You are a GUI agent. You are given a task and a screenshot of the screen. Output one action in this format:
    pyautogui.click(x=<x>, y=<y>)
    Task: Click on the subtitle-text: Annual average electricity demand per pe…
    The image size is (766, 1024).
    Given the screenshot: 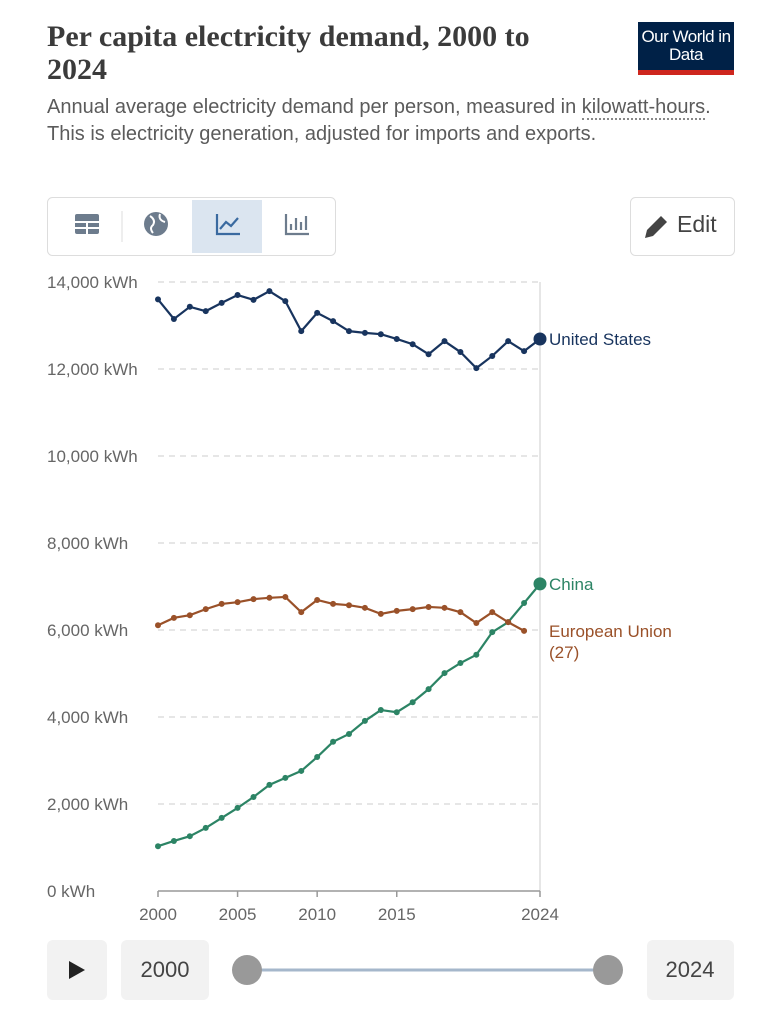 What is the action you would take?
    pyautogui.click(x=314, y=107)
    